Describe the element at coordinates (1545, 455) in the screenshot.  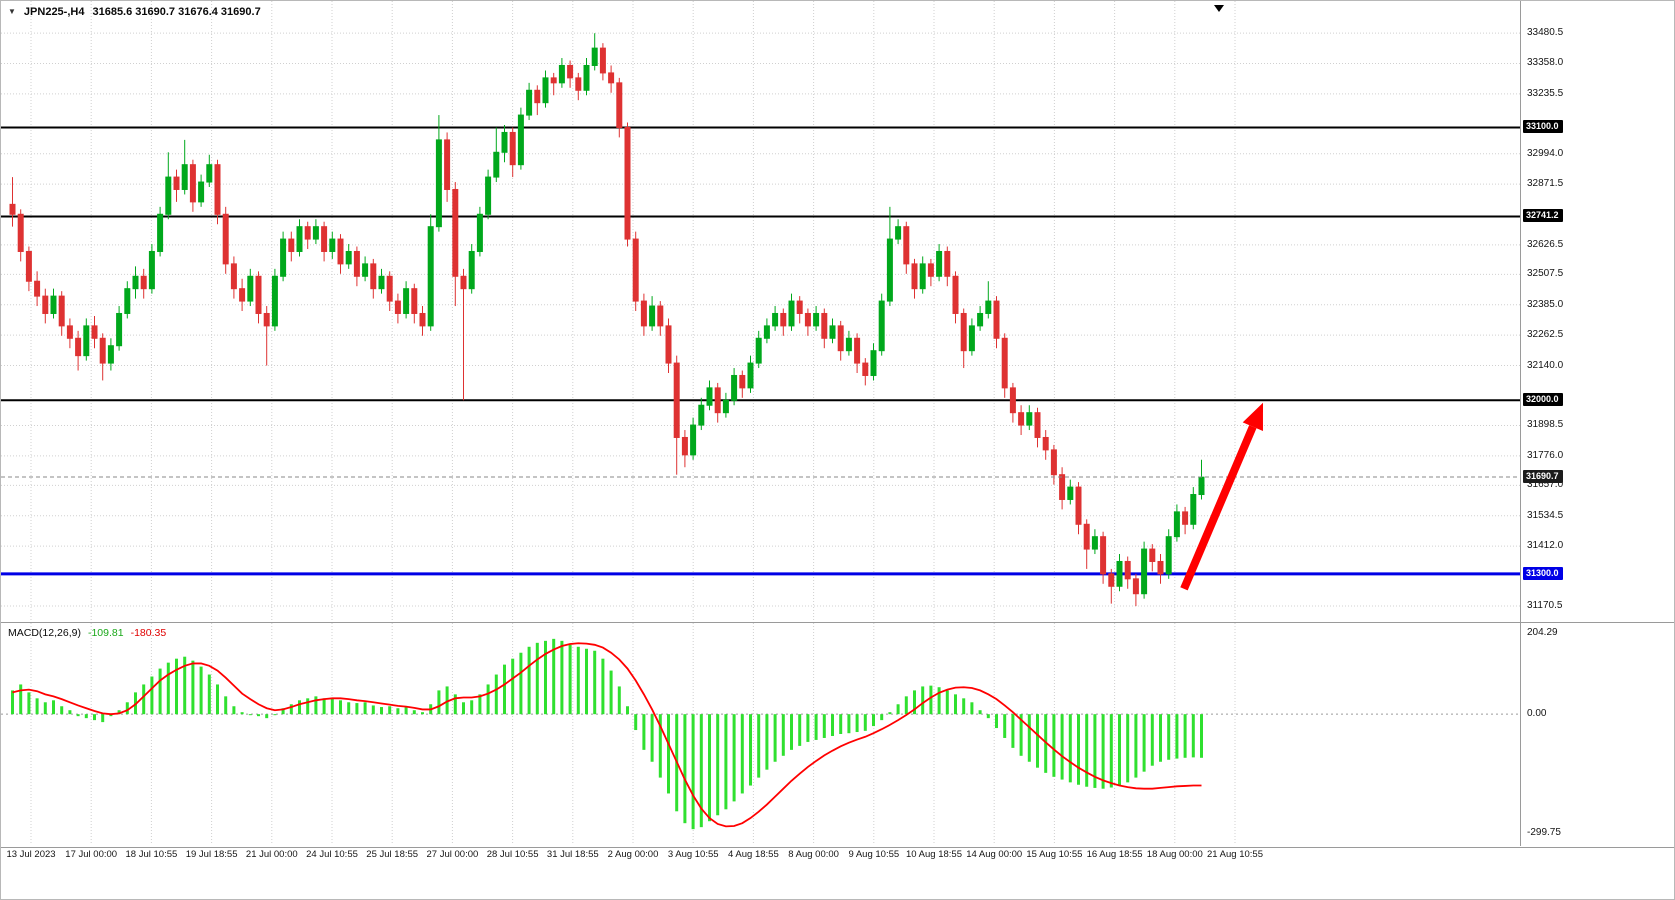
I see `price-tick-label: 31776.0` at that location.